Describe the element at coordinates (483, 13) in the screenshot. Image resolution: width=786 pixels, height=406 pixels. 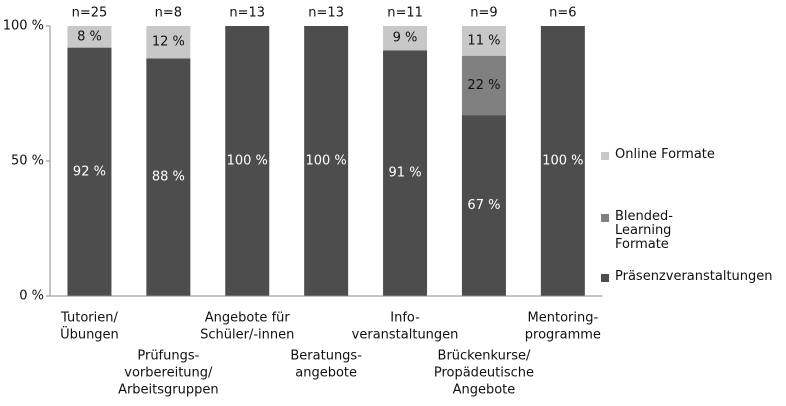
I see `n-label: n=9` at that location.